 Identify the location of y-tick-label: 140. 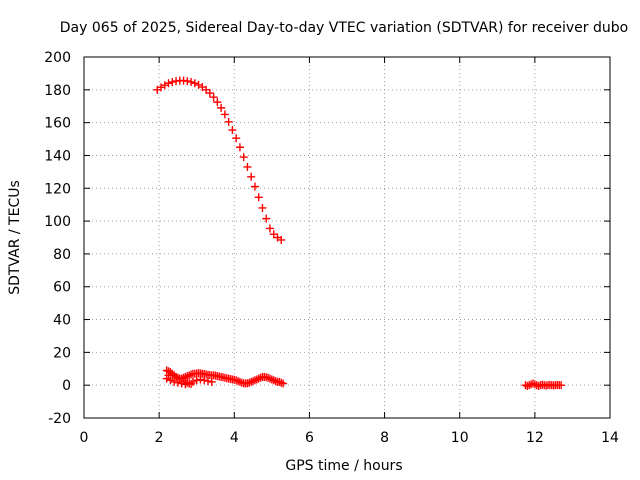
(57, 156).